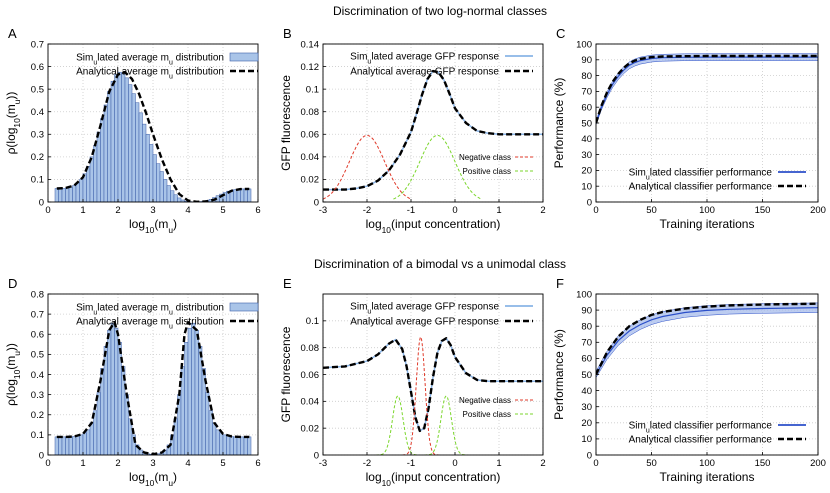  Describe the element at coordinates (586, 171) in the screenshot. I see `y-tick-label: 20` at that location.